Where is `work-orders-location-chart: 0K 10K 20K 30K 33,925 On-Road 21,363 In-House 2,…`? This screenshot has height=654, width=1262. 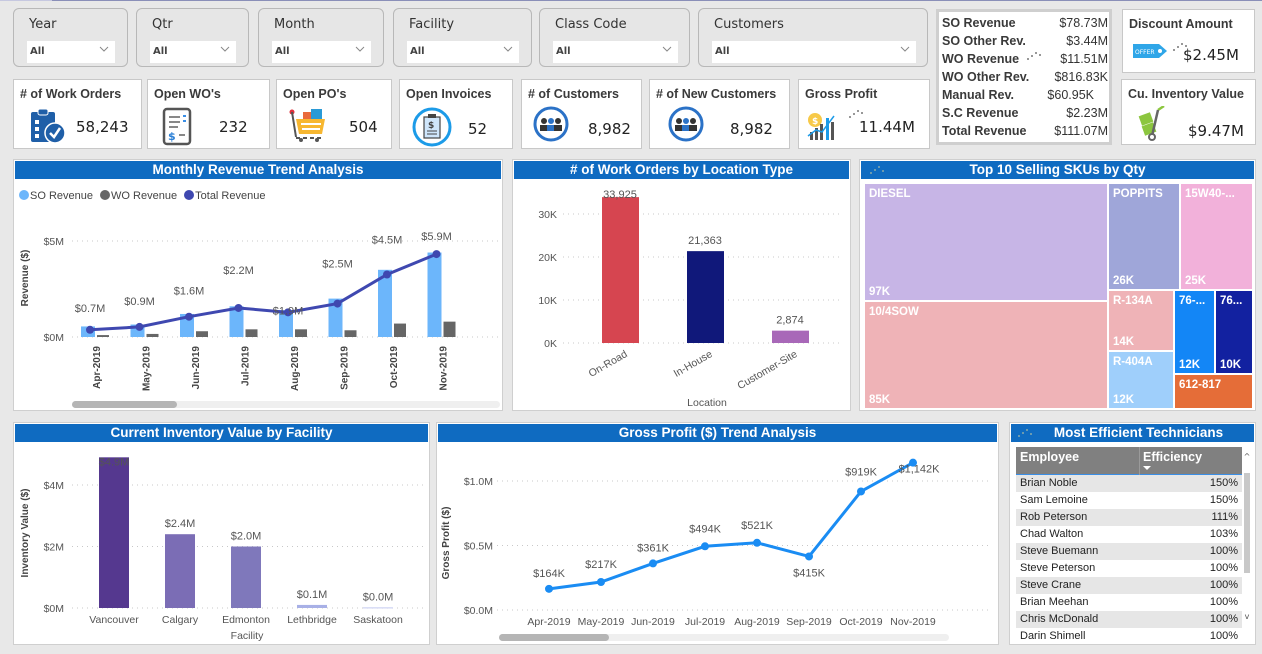 work-orders-location-chart: 0K 10K 20K 30K 33,925 On-Road 21,363 In-House 2,… is located at coordinates (690, 299).